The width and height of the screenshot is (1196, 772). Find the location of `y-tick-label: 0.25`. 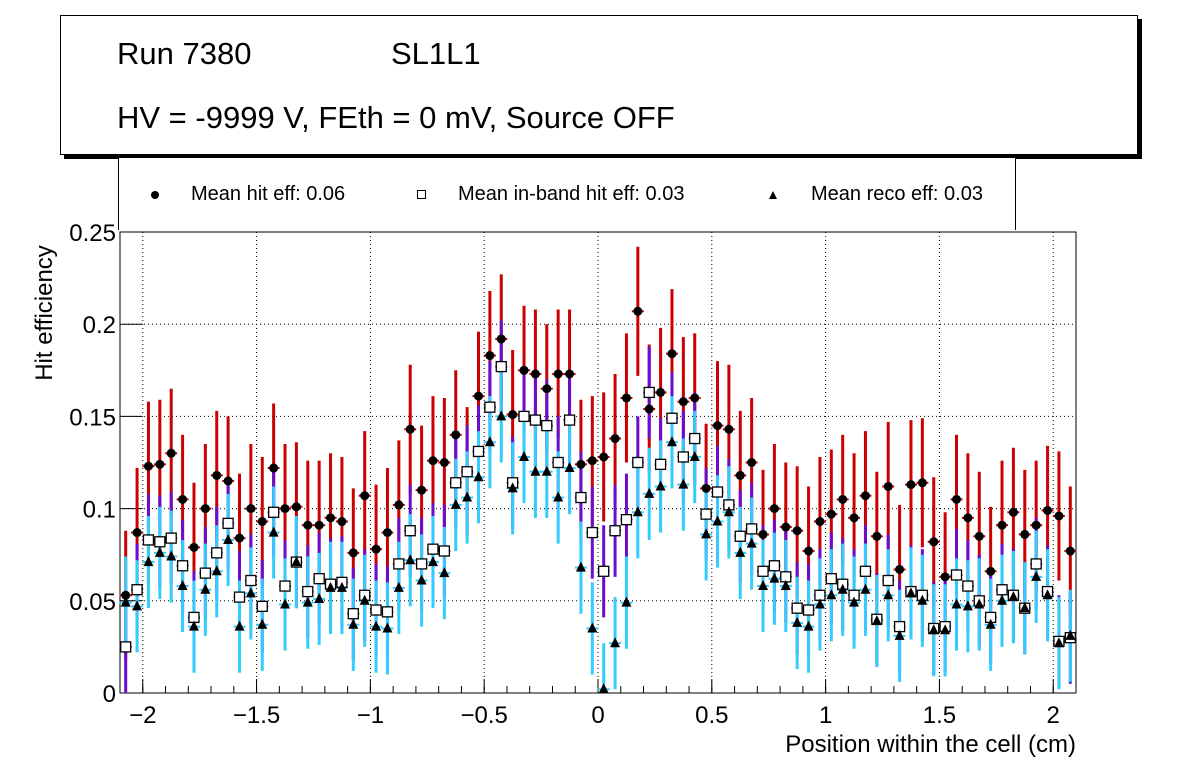

y-tick-label: 0.25 is located at coordinates (92, 233).